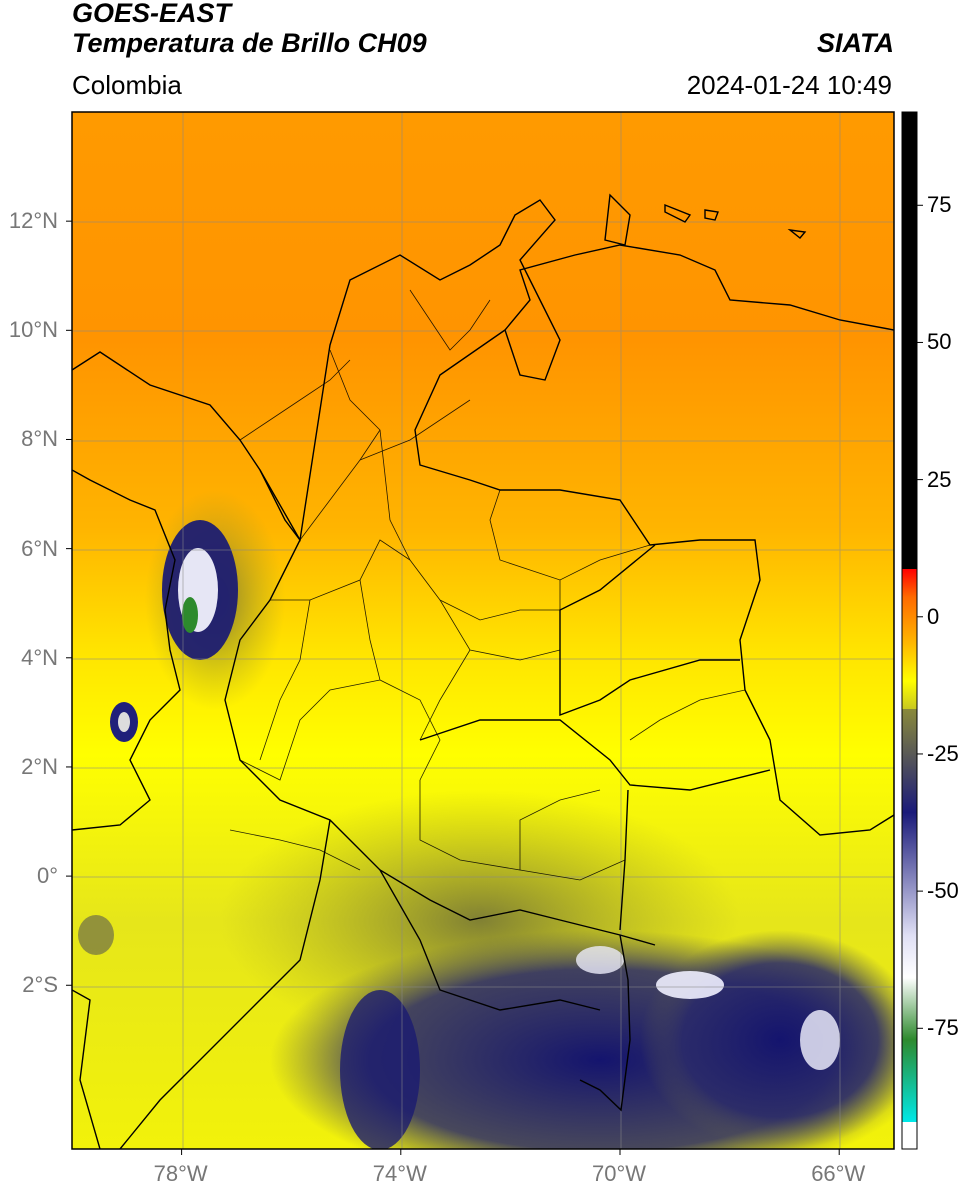  I want to click on colorbar-tick-label: 0, so click(933, 616).